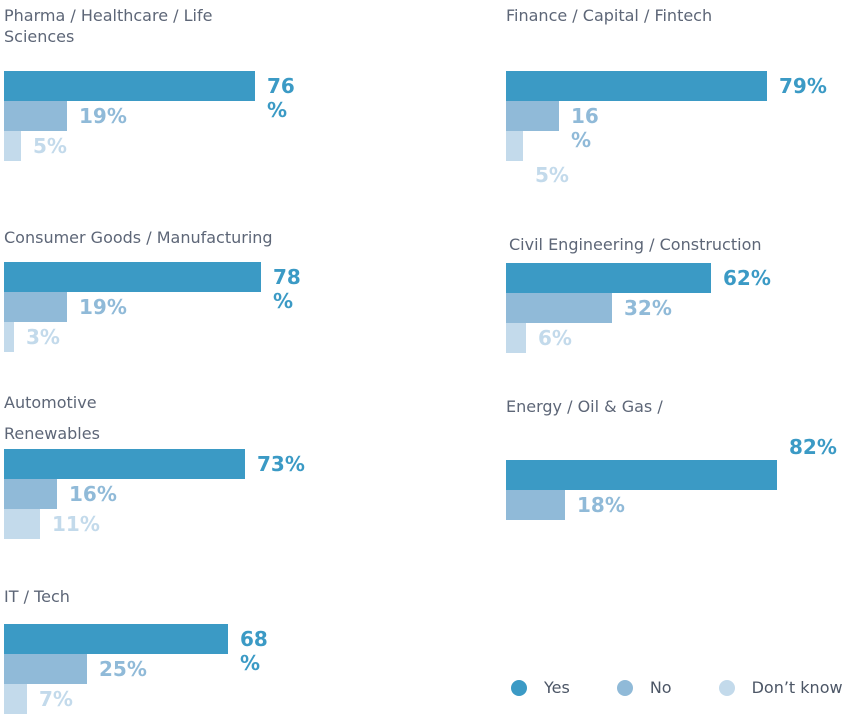 This screenshot has width=868, height=723. Describe the element at coordinates (254, 651) in the screenshot. I see `value-label: 68 %` at that location.